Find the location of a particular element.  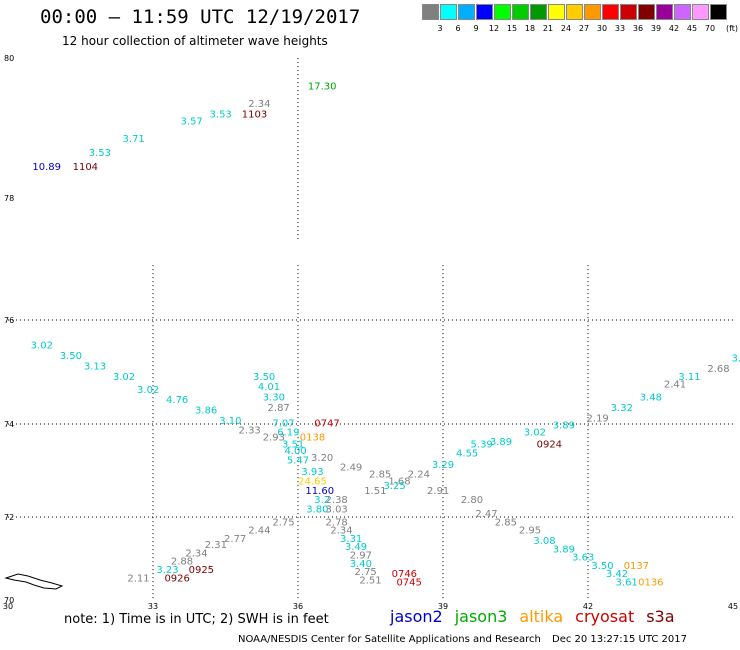

lon-tick-label: 36 is located at coordinates (298, 606).